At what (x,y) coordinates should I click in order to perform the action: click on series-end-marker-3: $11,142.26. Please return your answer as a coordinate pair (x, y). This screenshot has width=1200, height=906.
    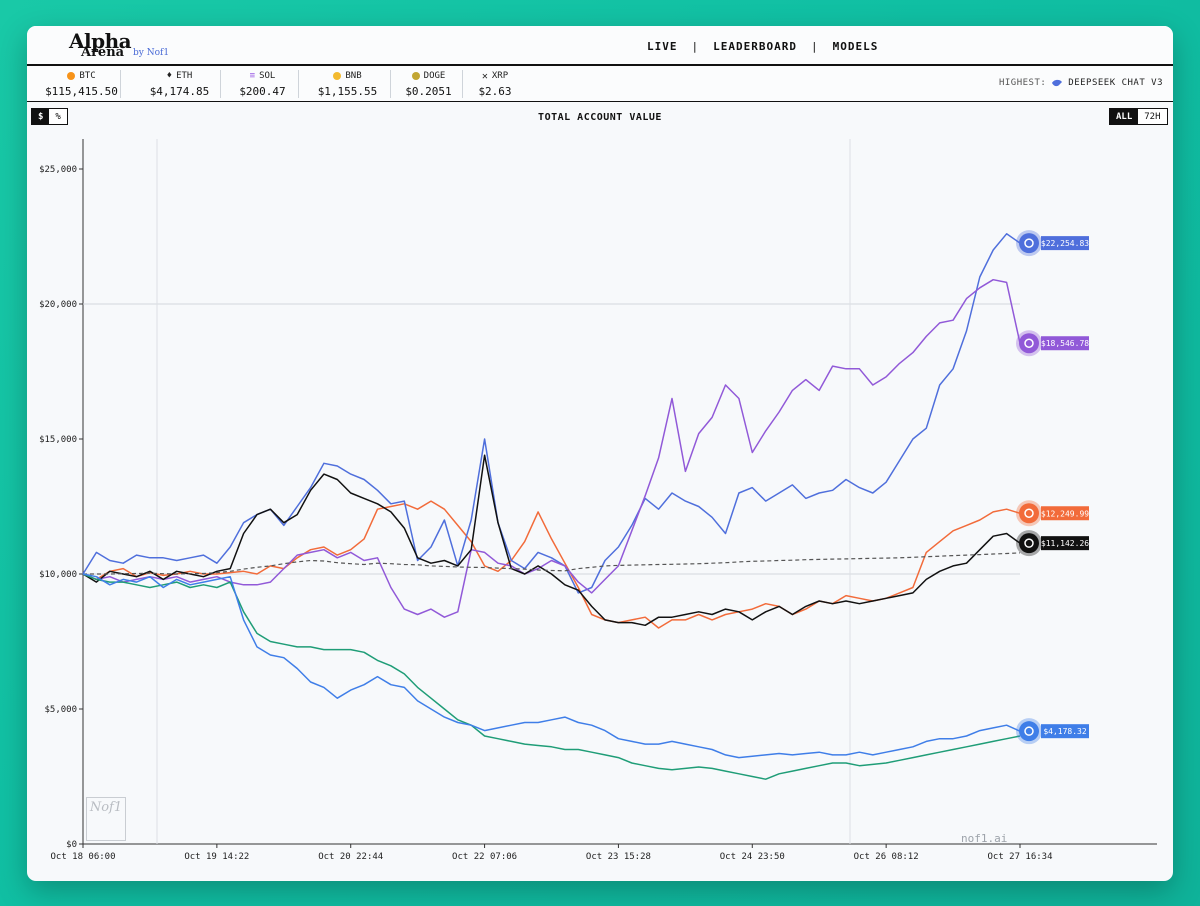
    Looking at the image, I should click on (1052, 543).